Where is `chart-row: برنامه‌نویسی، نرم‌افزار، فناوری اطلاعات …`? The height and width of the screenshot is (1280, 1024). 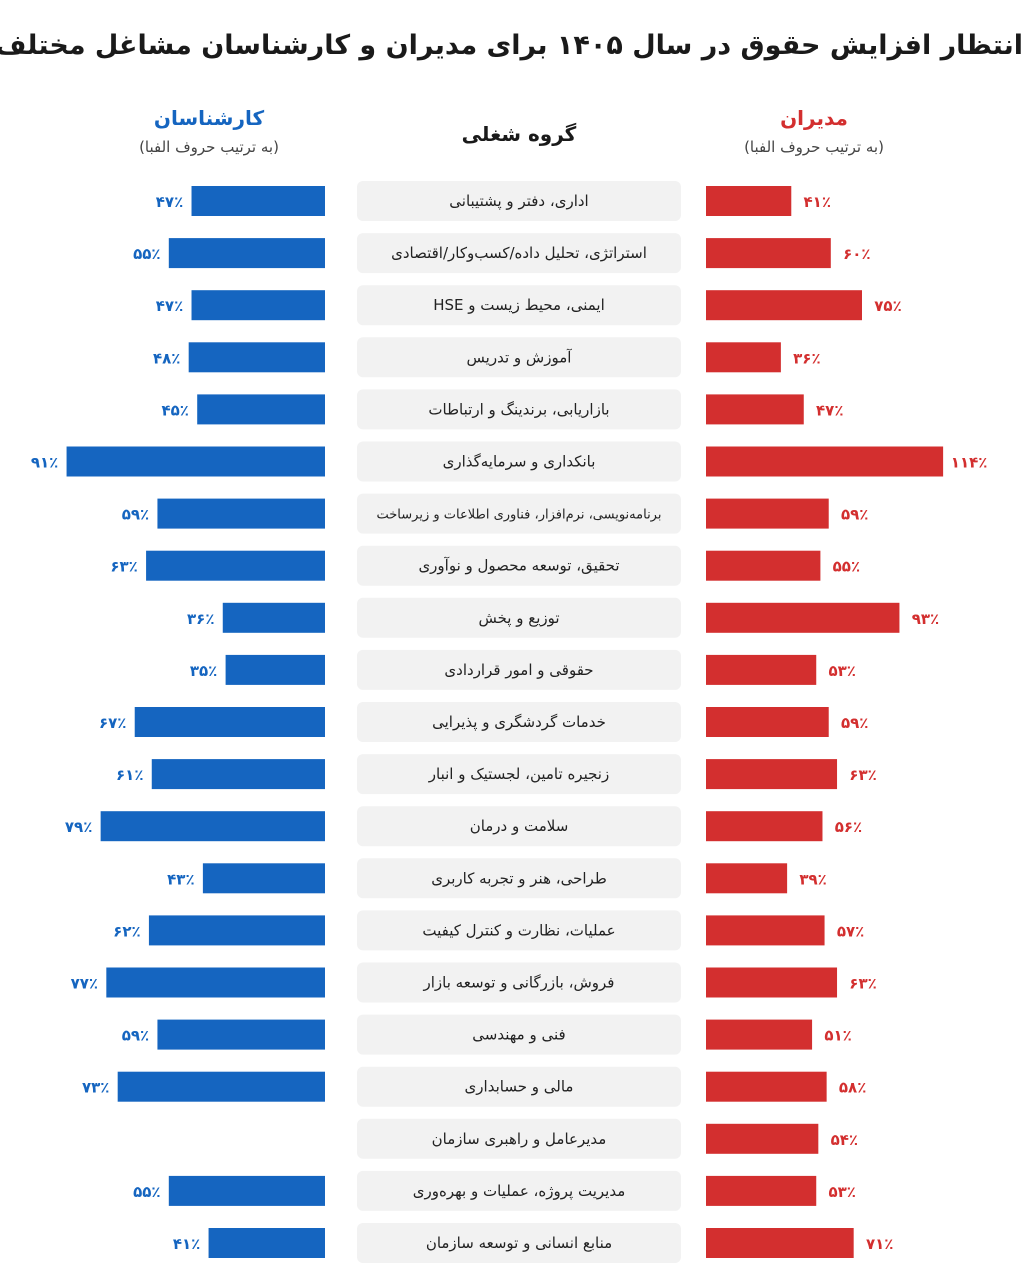
chart-row: برنامه‌نویسی، نرم‌افزار، فناوری اطلاعات … is located at coordinates (496, 513).